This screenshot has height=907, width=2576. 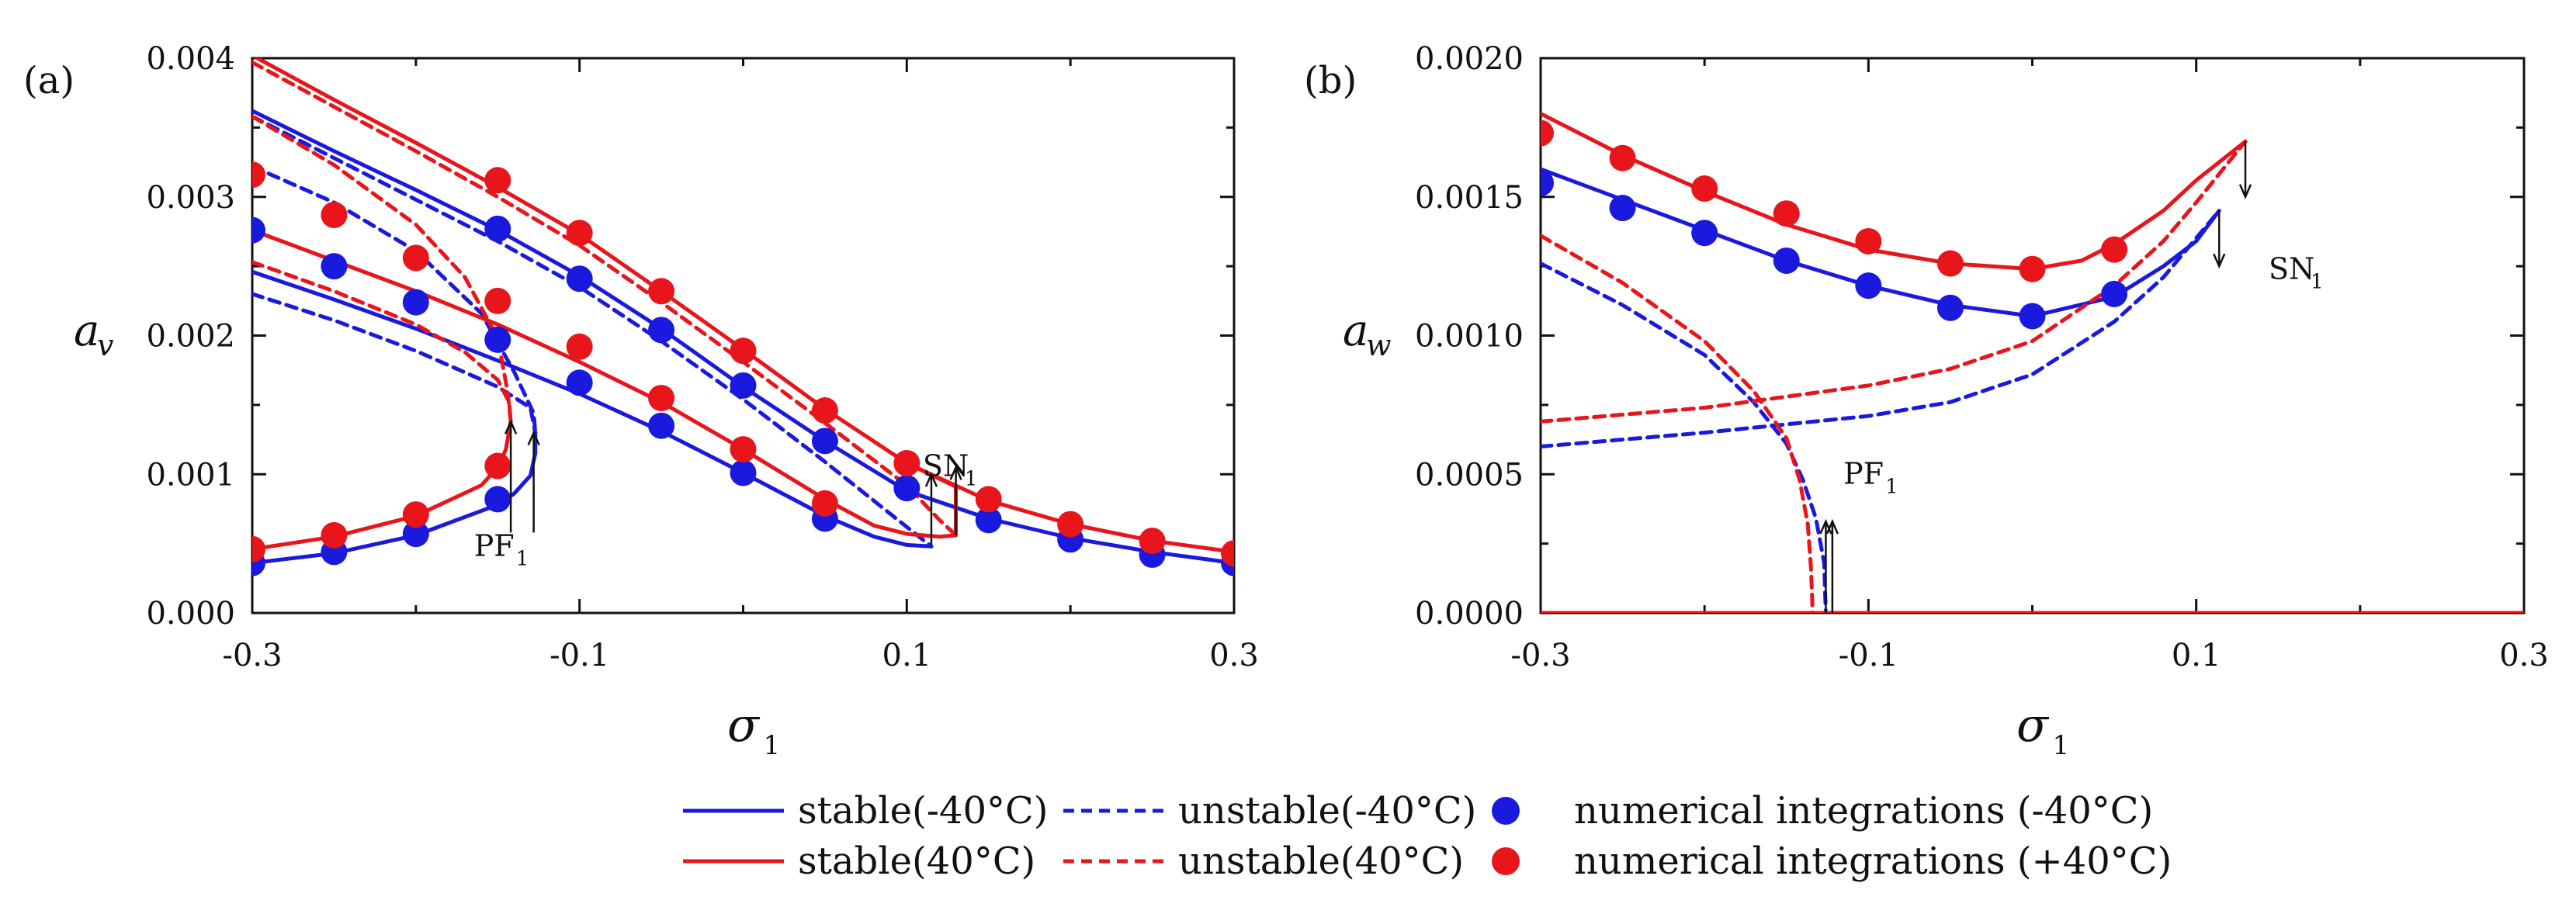 I want to click on y-tick-label: 0.0000, so click(x=1469, y=614).